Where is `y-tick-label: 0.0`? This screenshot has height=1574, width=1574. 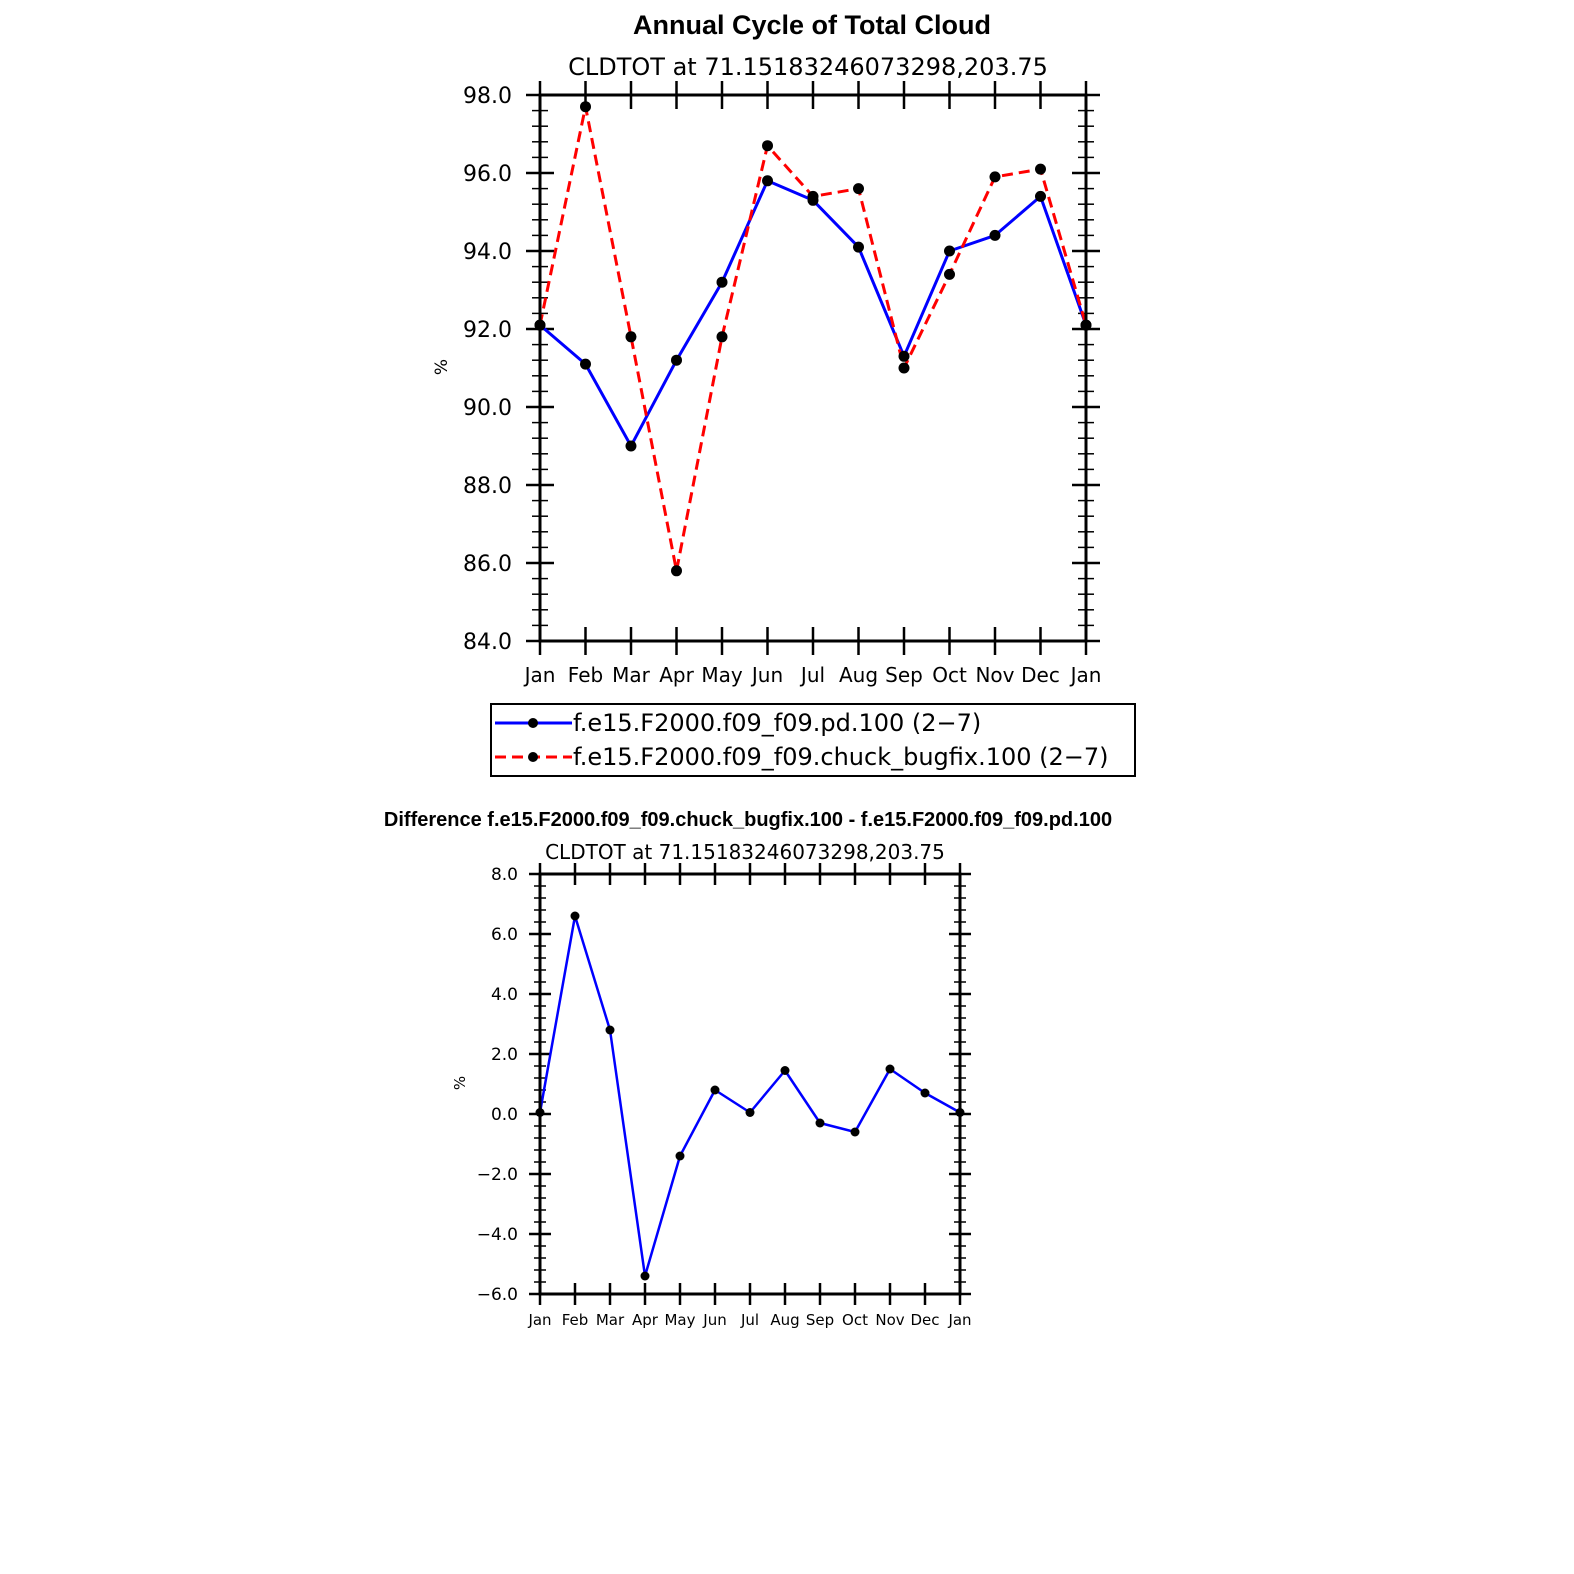
y-tick-label: 0.0 is located at coordinates (504, 1115).